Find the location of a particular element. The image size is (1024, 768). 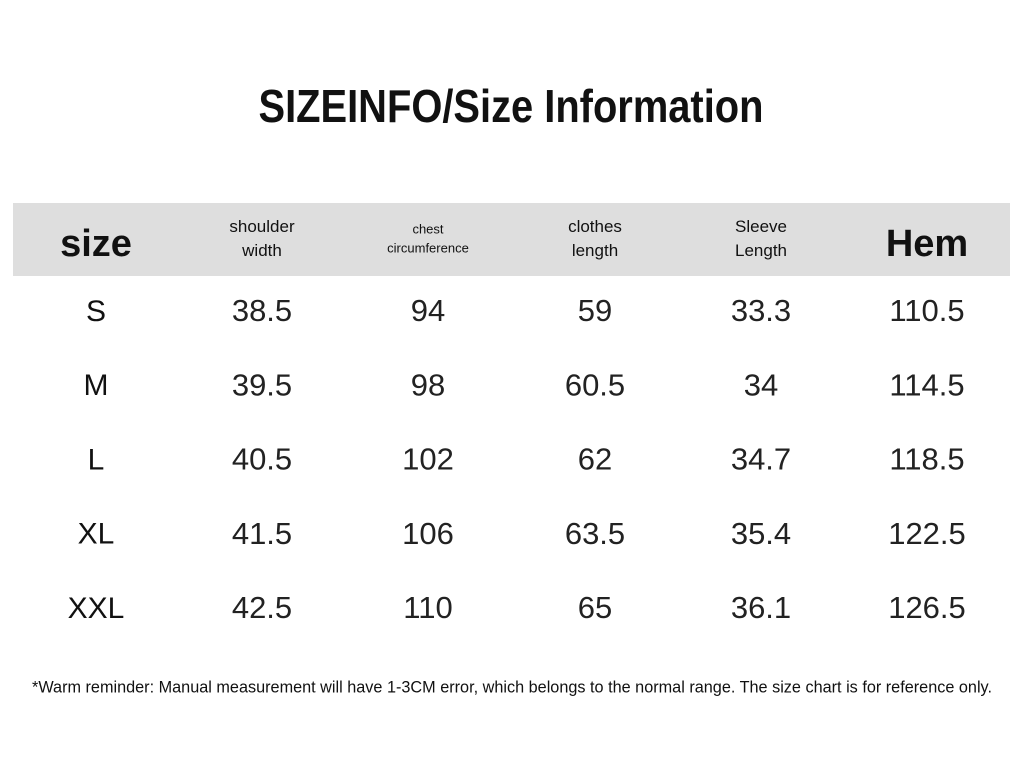

table-cell: 118.5 is located at coordinates (926, 459).